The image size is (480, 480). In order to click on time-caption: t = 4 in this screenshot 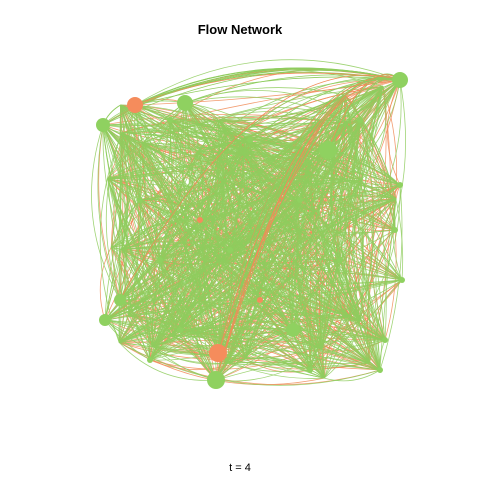, I will do `click(240, 468)`.